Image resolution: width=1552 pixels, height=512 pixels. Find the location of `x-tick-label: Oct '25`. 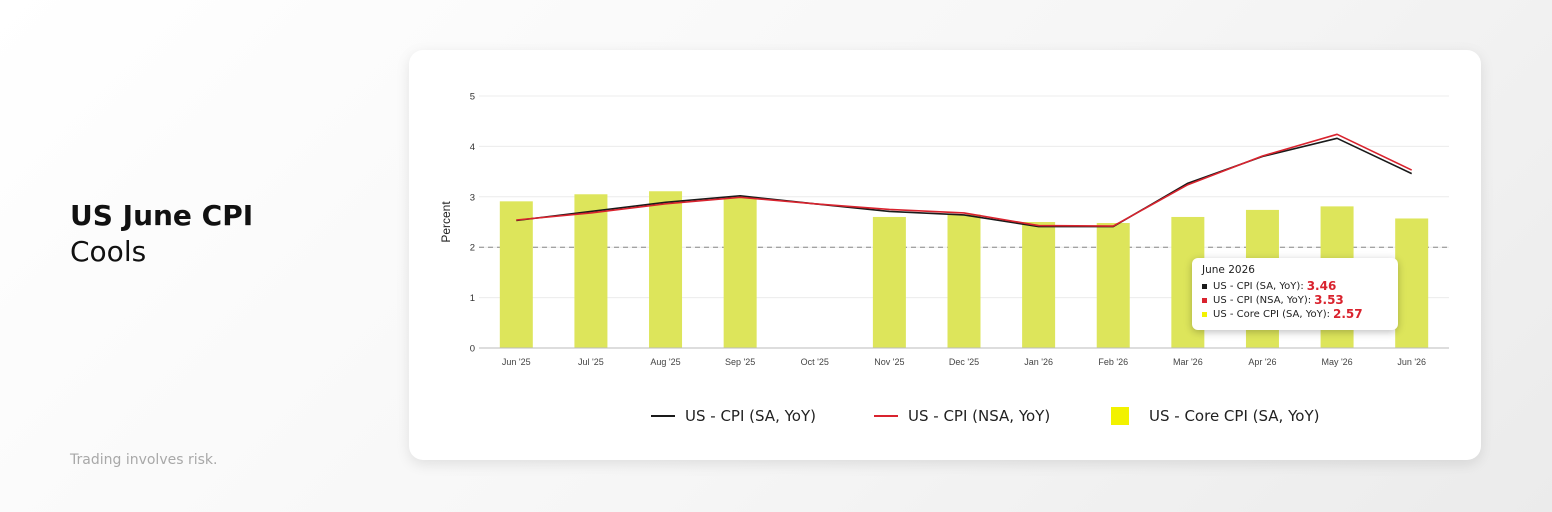

x-tick-label: Oct '25 is located at coordinates (815, 362).